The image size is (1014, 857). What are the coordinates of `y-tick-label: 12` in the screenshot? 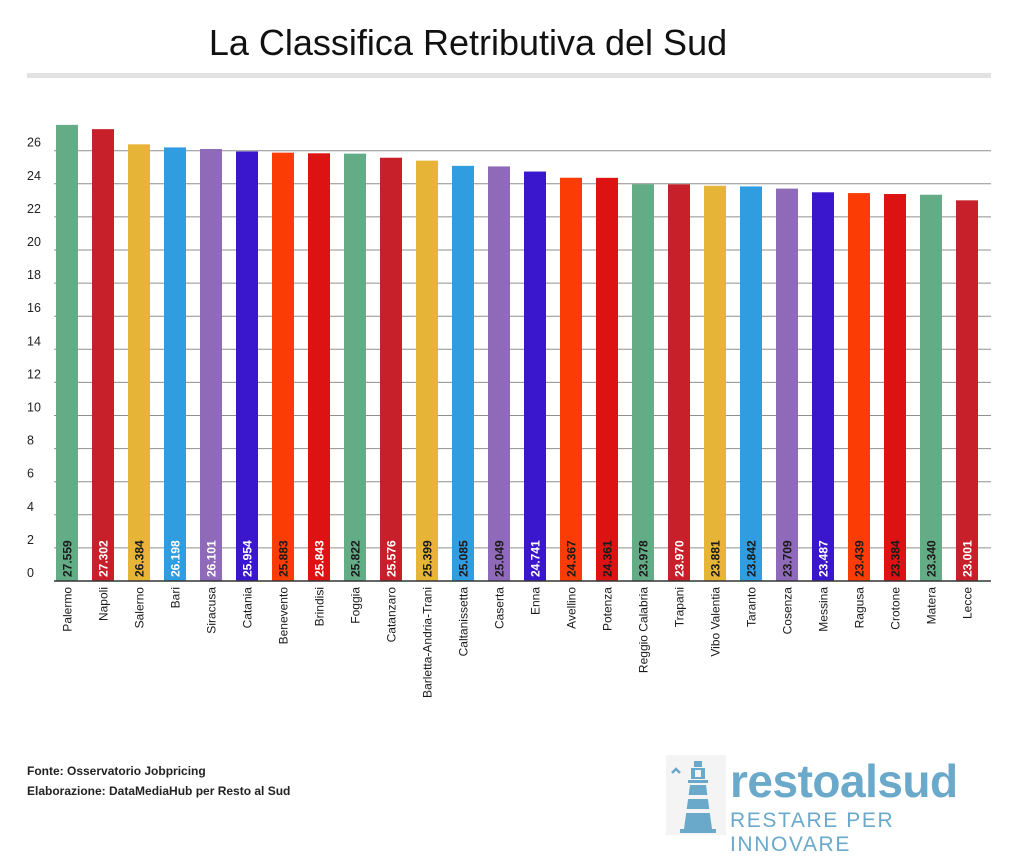 It's located at (34, 374).